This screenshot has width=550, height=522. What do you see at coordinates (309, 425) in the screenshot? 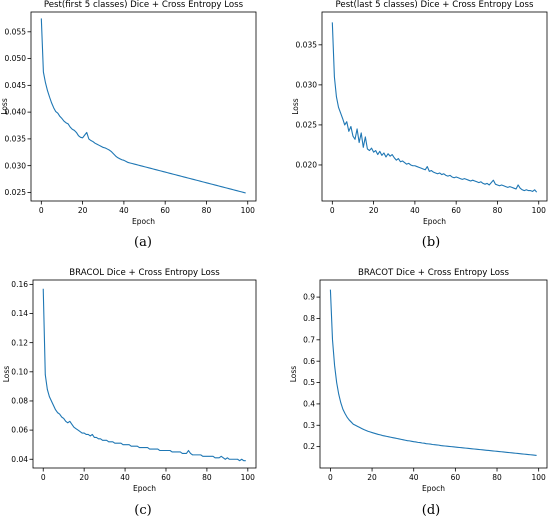
I see `y-tick-label: 0.3` at bounding box center [309, 425].